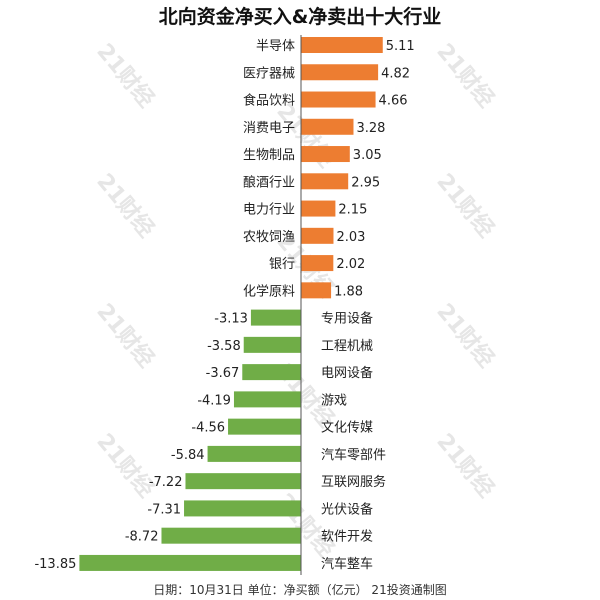 The image size is (600, 600). I want to click on category-label: 半导体, so click(275, 46).